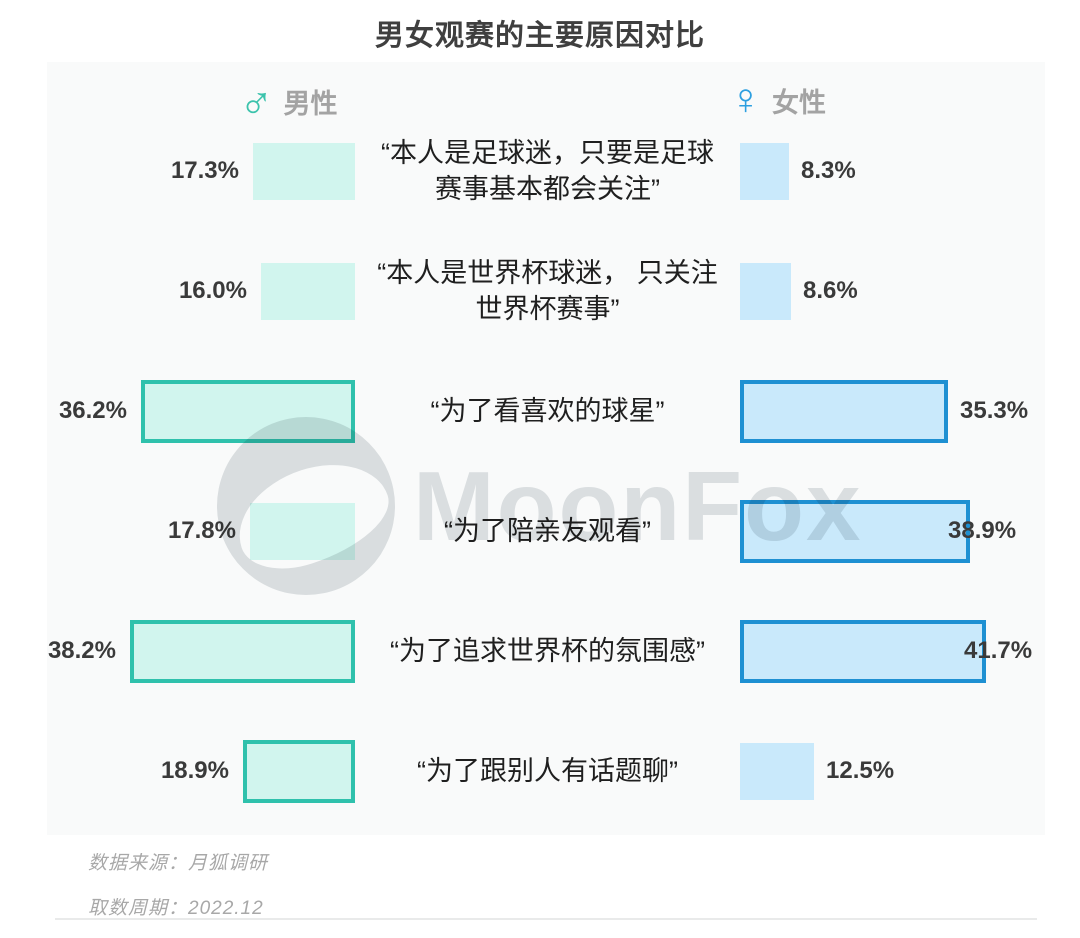  I want to click on category-zone: “为了陪亲友观看”, so click(547, 531).